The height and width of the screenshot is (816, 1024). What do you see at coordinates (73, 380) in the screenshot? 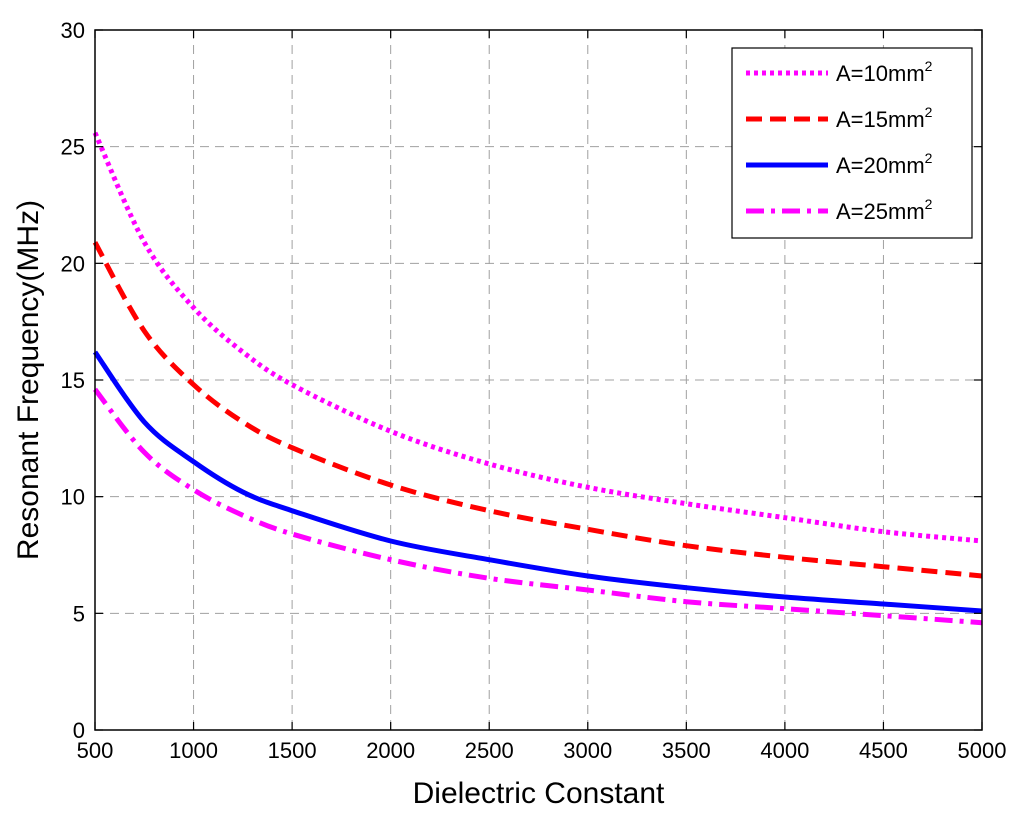
I see `y-tick-label: 15` at bounding box center [73, 380].